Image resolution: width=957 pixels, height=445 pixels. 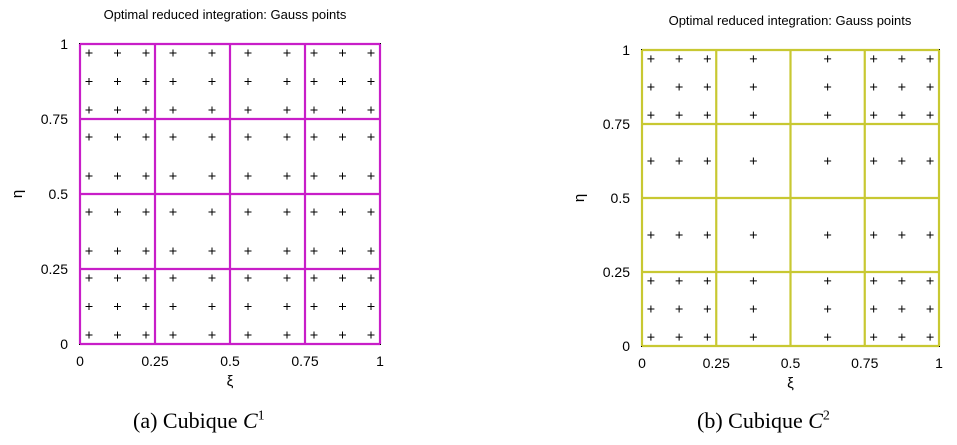 What do you see at coordinates (790, 383) in the screenshot?
I see `x-axis-label: ξ` at bounding box center [790, 383].